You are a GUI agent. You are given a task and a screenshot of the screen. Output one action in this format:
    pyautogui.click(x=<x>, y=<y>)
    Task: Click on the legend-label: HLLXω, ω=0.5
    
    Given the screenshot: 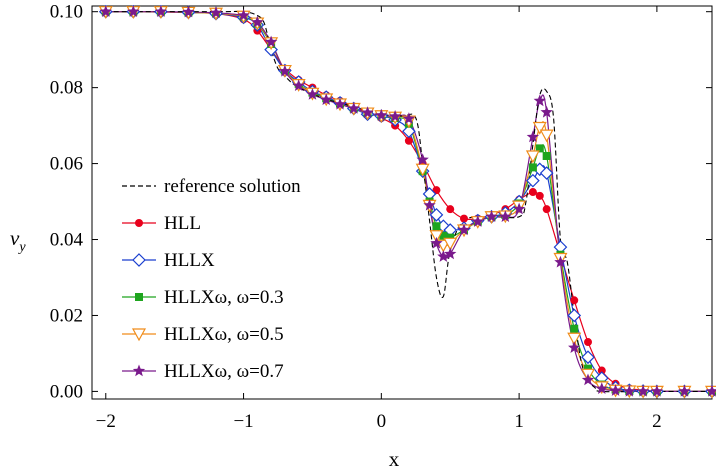 What is the action you would take?
    pyautogui.click(x=224, y=334)
    